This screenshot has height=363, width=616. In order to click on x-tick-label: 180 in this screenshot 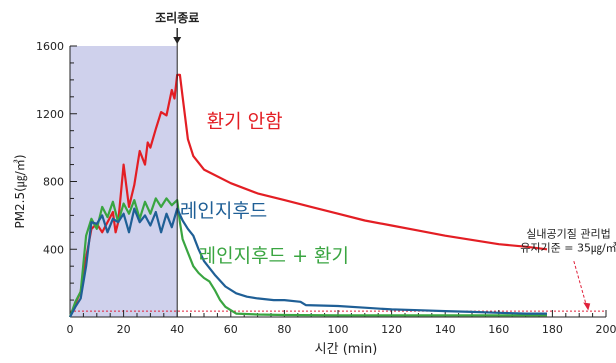, I will do `click(552, 329)`.